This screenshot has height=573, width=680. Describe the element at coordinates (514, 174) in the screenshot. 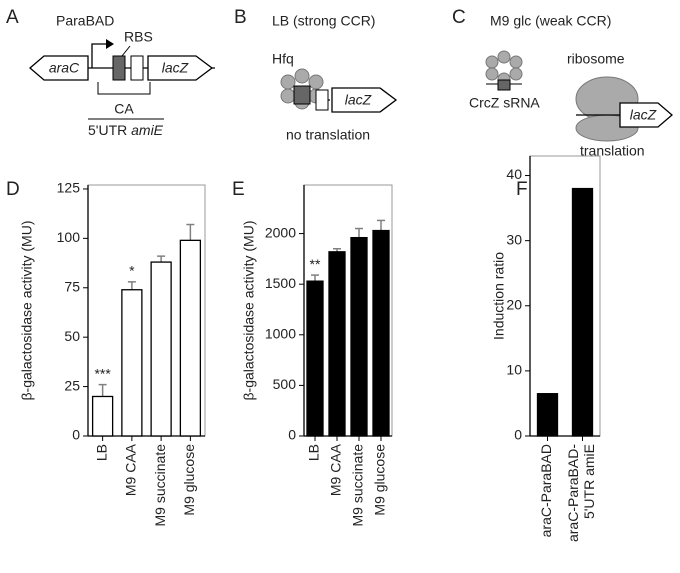

I see `y-tick-label: 40` at that location.